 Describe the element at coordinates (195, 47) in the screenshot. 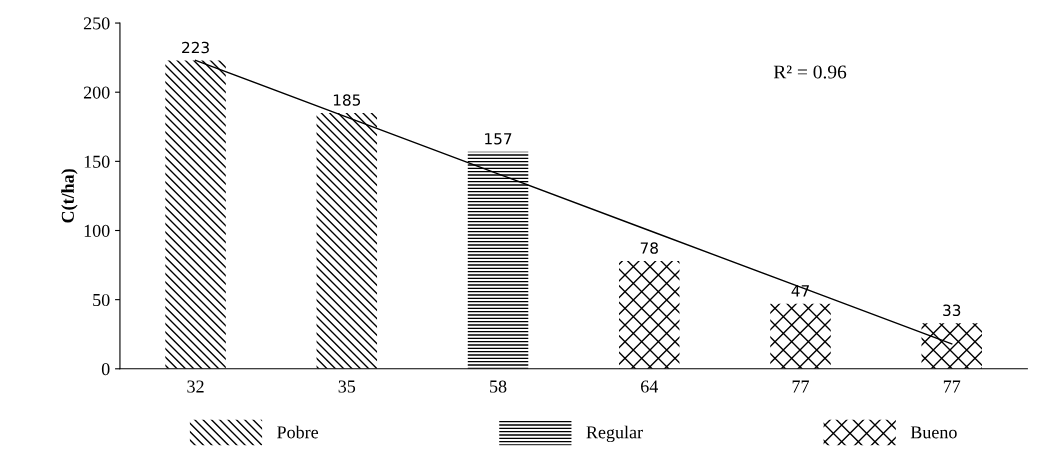

I see `data-label: 223` at that location.